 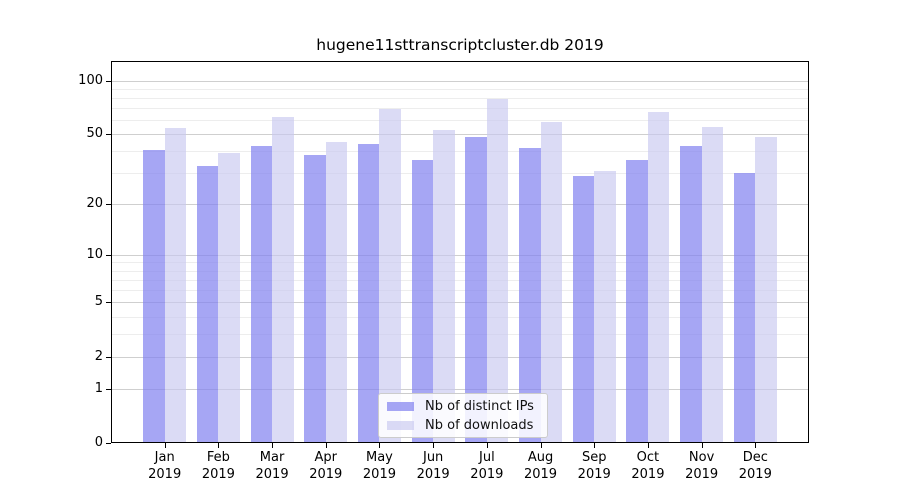 I want to click on x-tick-label: Jun 2019, so click(x=433, y=466).